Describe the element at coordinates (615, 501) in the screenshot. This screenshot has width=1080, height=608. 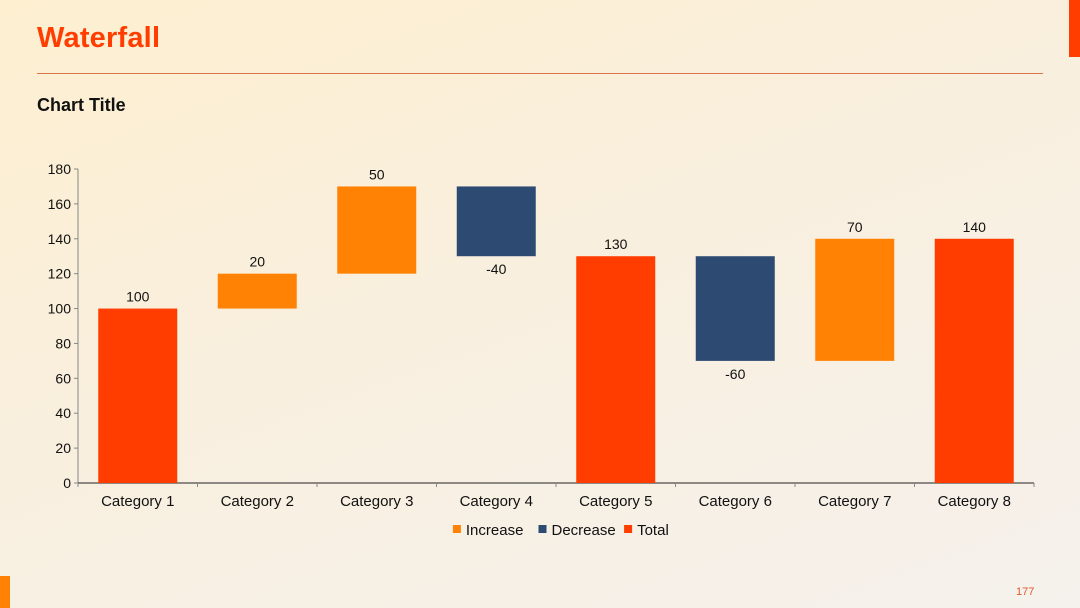
I see `x-category-label: Category 5` at that location.